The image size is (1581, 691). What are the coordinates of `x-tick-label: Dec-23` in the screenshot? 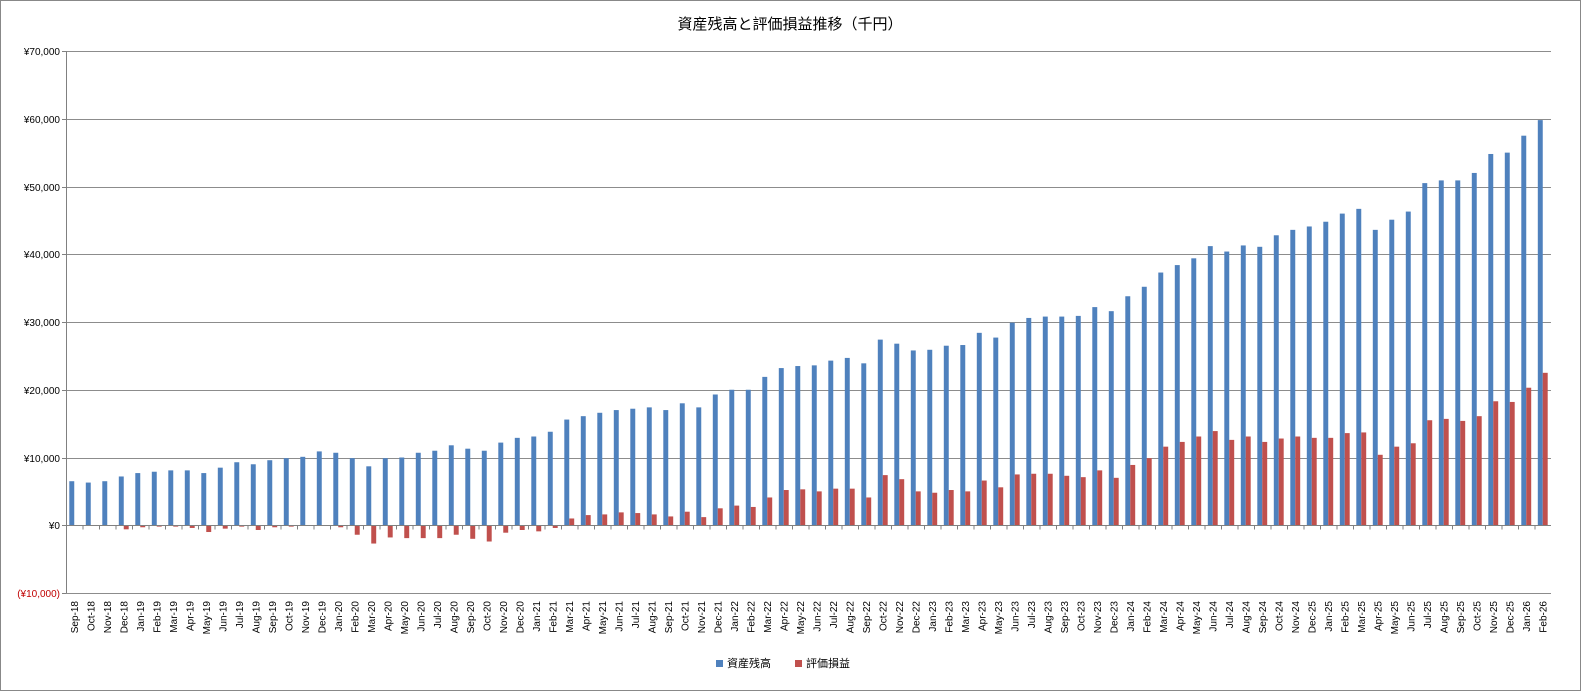 It's located at (1114, 617).